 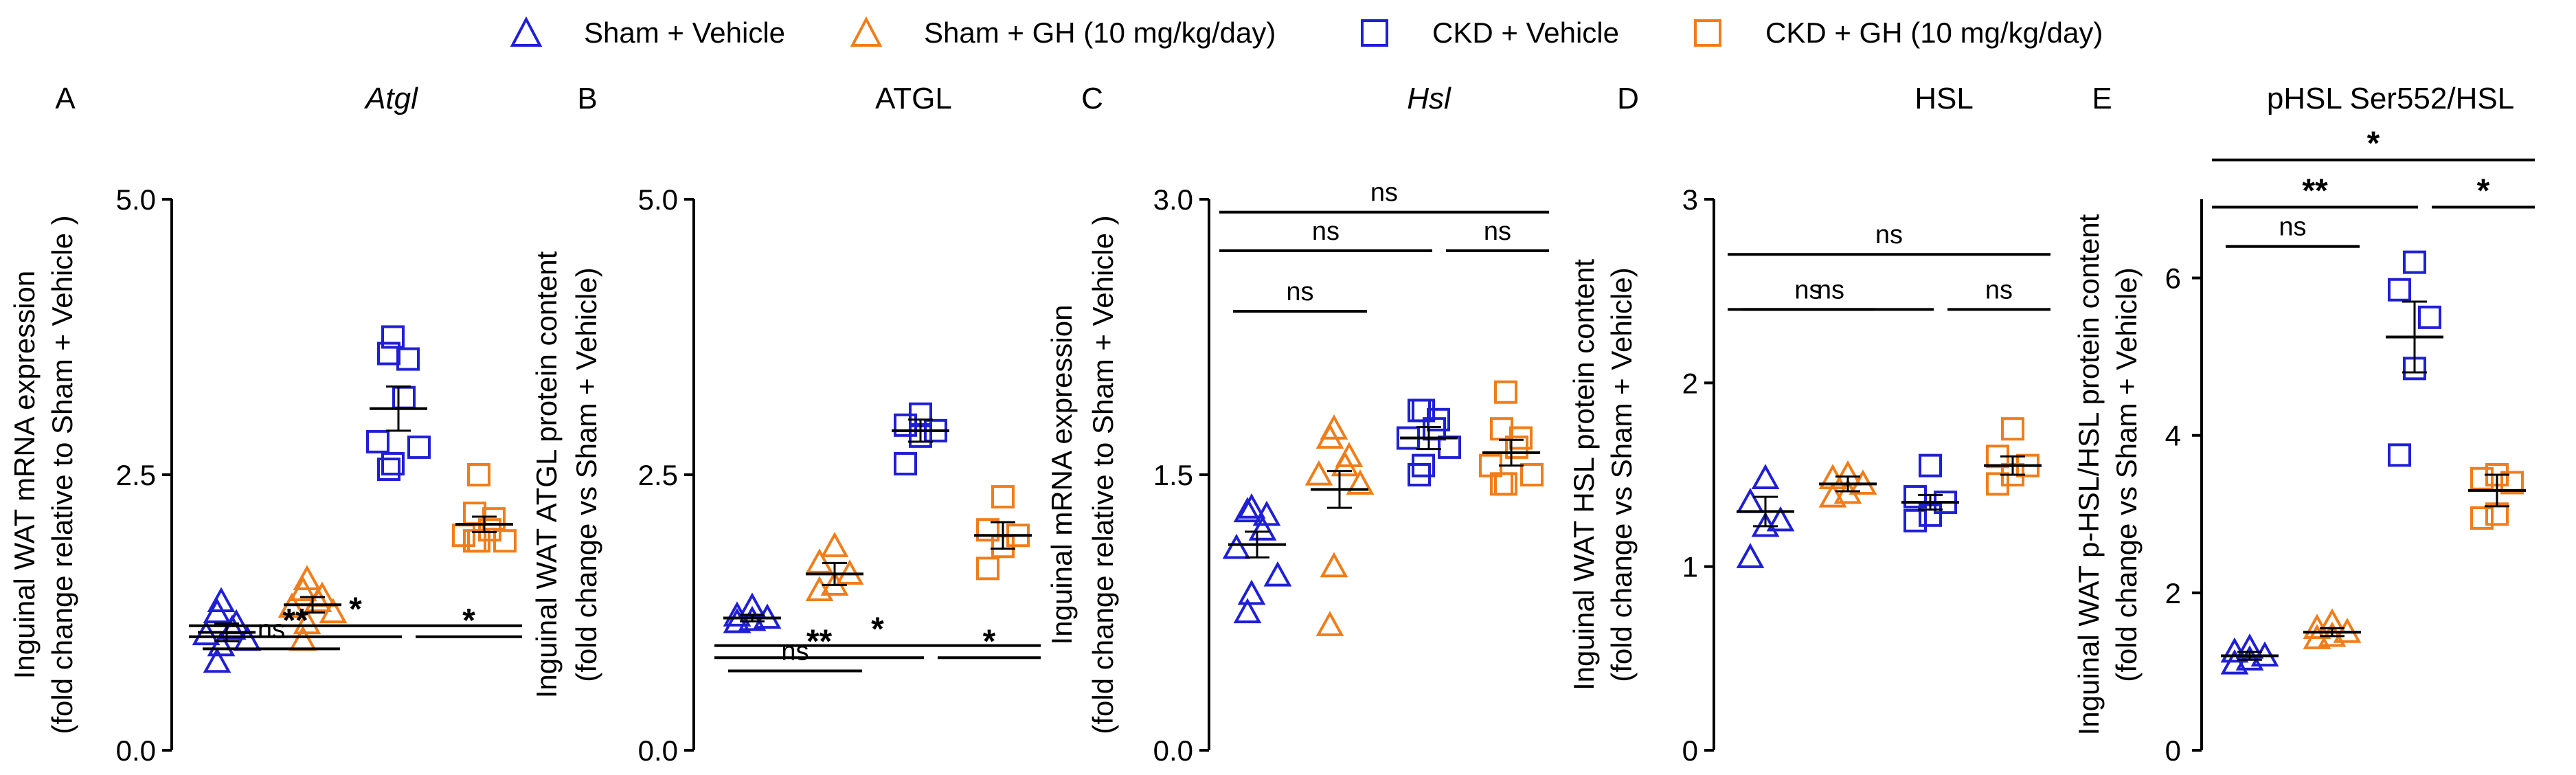 What do you see at coordinates (2102, 98) in the screenshot?
I see `panel-letter: E` at bounding box center [2102, 98].